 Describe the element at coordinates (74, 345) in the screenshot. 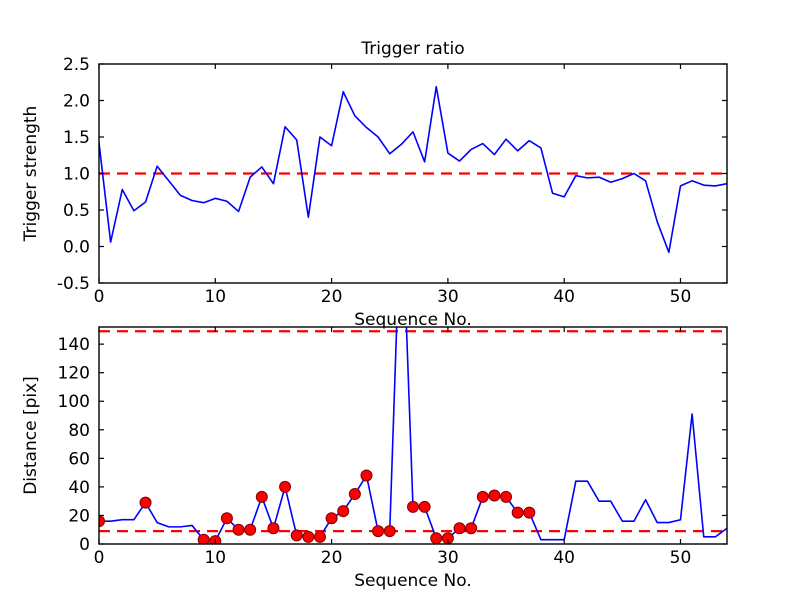

I see `y-tick-label: 140` at that location.